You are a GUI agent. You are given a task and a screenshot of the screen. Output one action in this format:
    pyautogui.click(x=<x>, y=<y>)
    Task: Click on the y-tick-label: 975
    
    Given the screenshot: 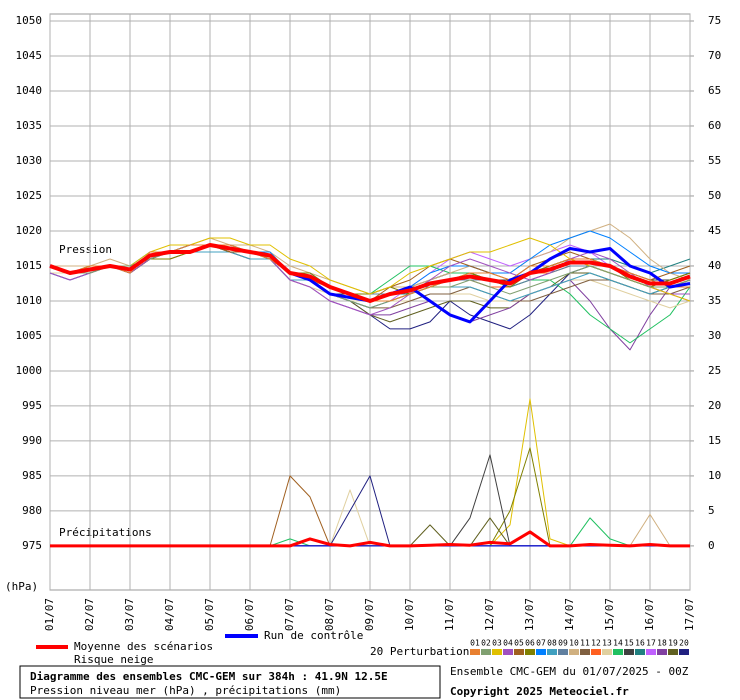 What is the action you would take?
    pyautogui.click(x=32, y=545)
    